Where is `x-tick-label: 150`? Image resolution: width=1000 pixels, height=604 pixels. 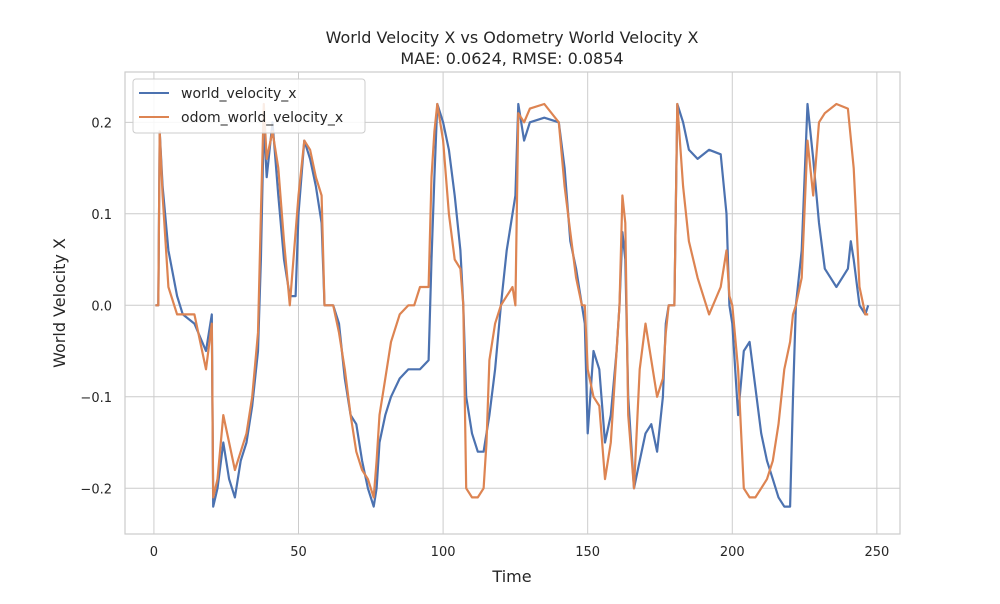
x-tick-label: 150 is located at coordinates (587, 552).